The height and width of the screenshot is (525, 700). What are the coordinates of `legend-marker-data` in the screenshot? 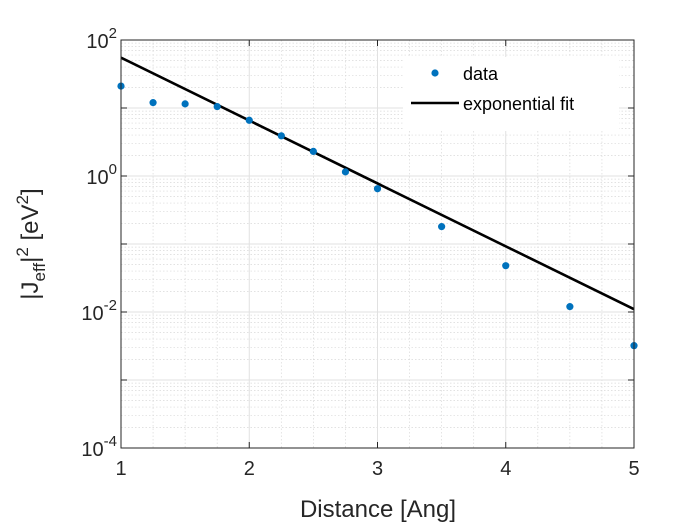 It's located at (435, 73).